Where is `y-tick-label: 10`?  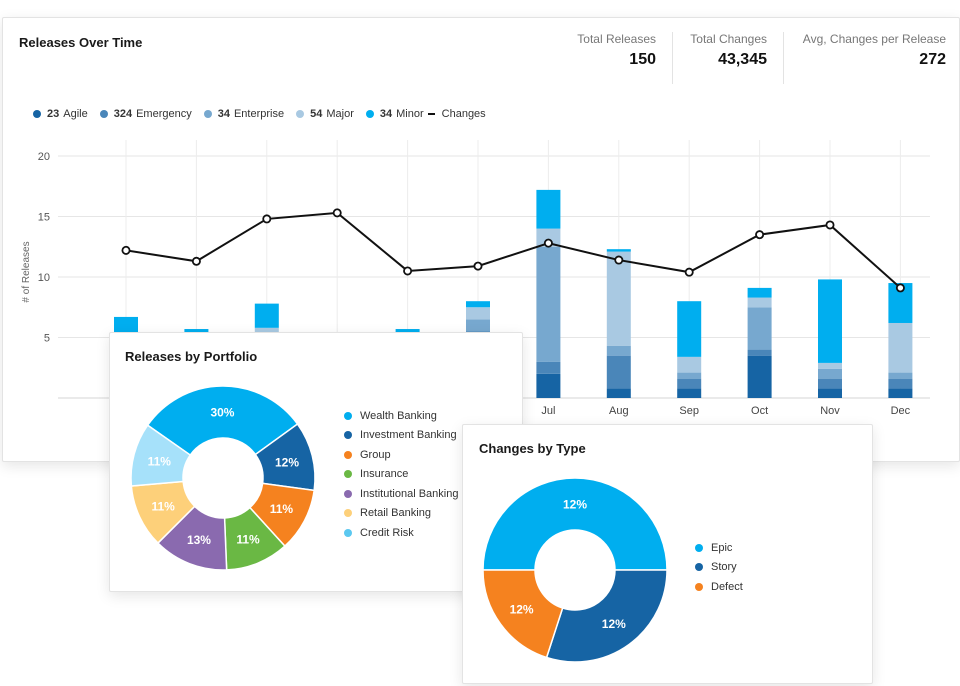
y-tick-label: 10 is located at coordinates (44, 278).